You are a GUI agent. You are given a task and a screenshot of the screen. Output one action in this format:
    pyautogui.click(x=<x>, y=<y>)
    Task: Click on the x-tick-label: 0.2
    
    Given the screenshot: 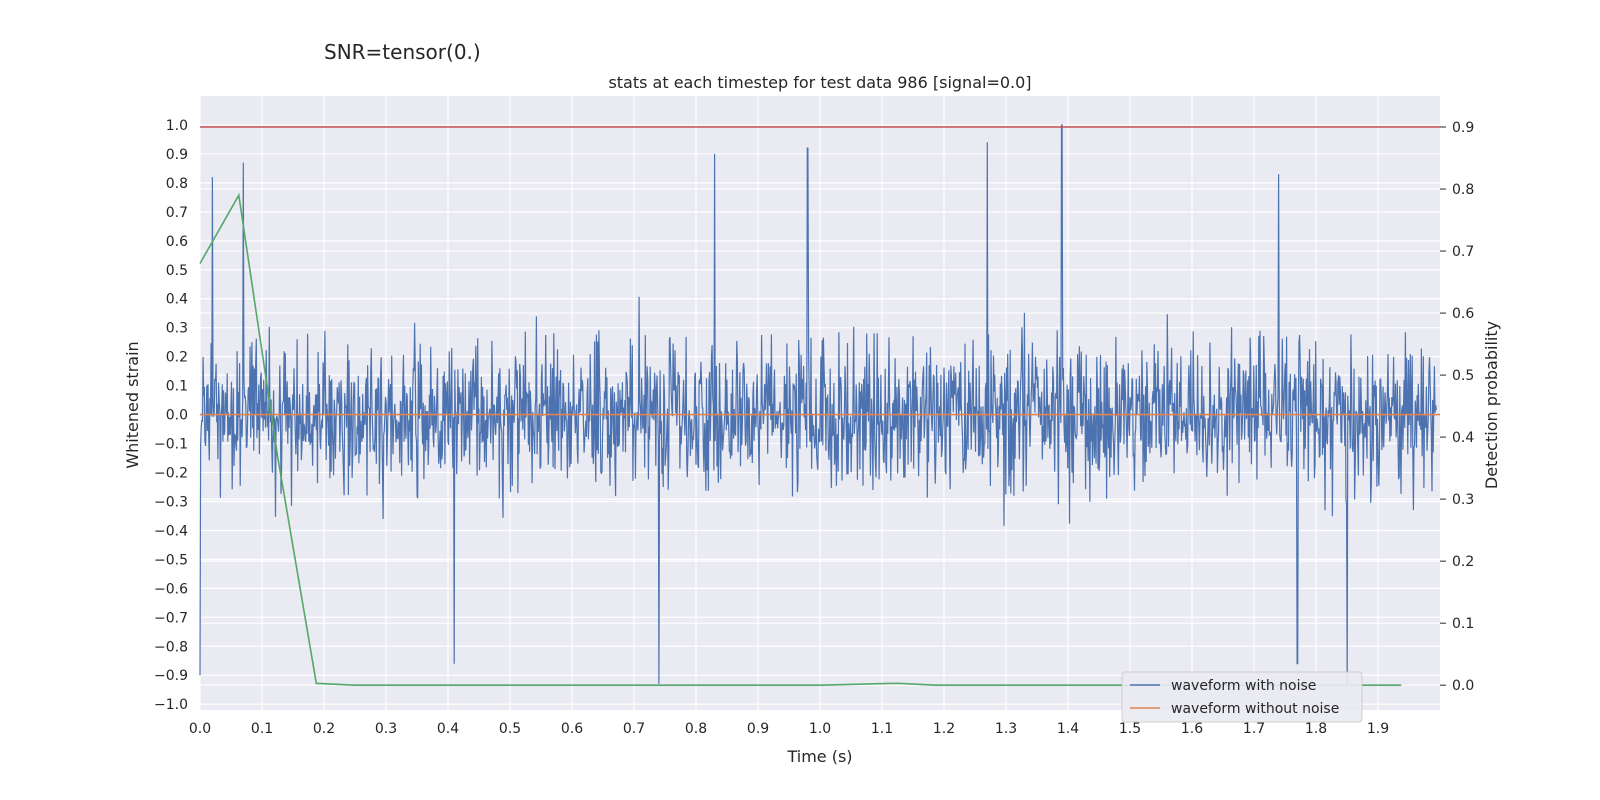 What is the action you would take?
    pyautogui.click(x=324, y=729)
    